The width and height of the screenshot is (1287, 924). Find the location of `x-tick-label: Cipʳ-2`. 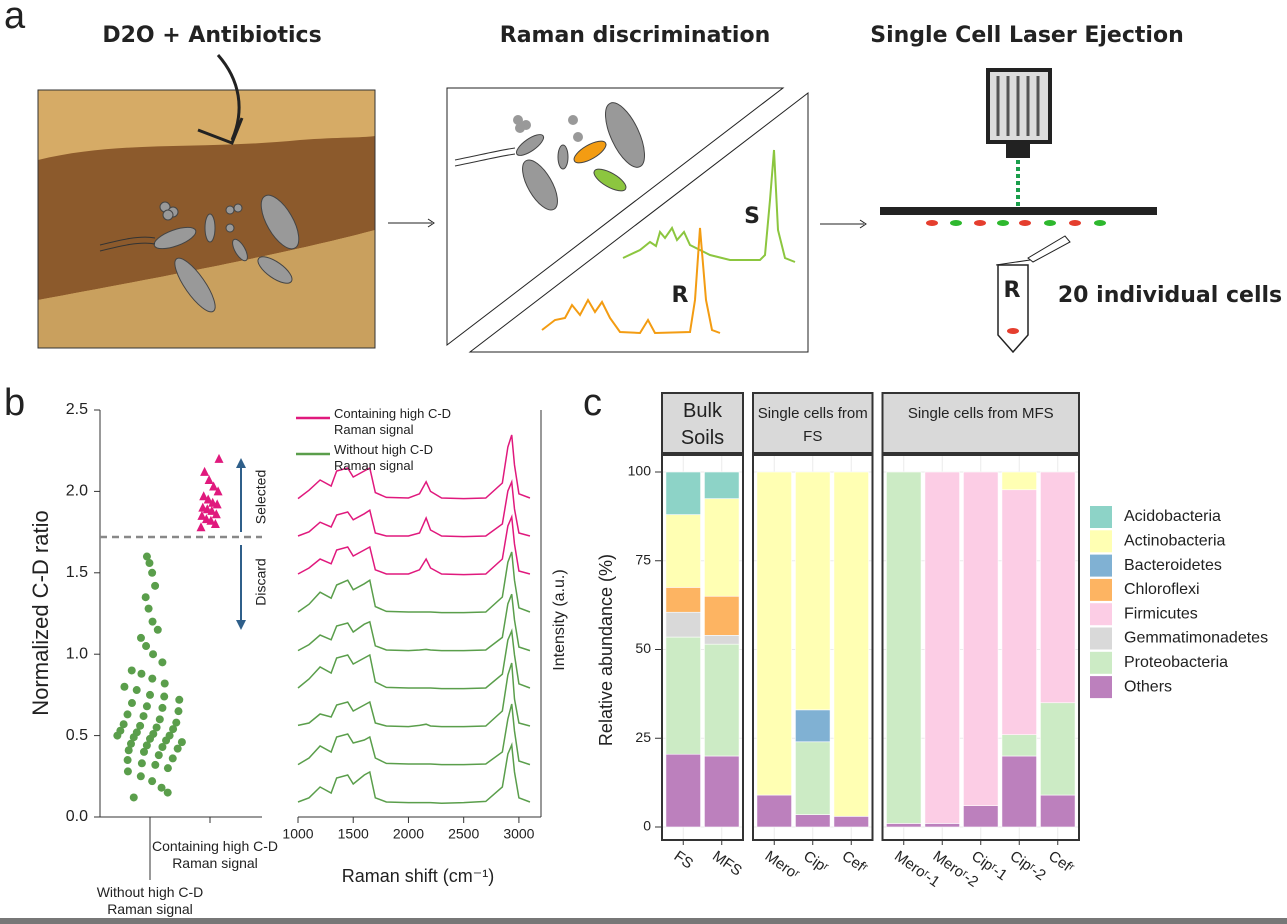

x-tick-label: Cipʳ-2 is located at coordinates (1028, 866).